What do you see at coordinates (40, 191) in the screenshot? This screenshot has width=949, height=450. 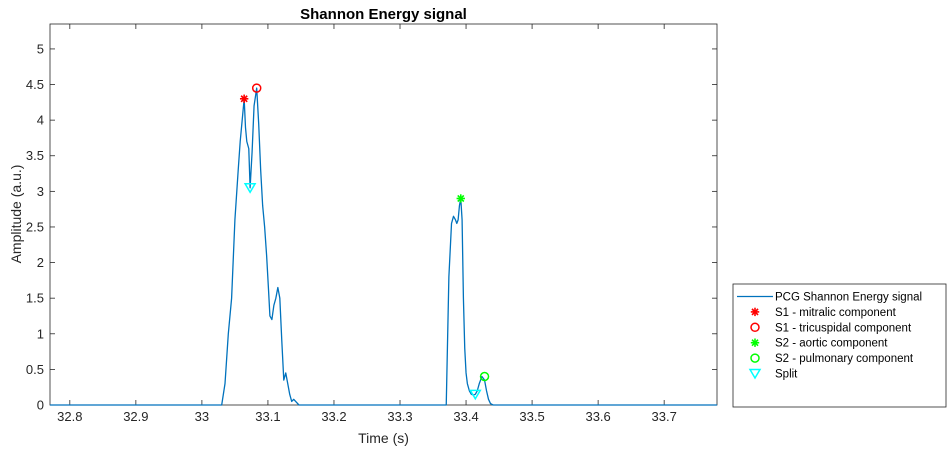 I see `y-tick-label: 3` at bounding box center [40, 191].